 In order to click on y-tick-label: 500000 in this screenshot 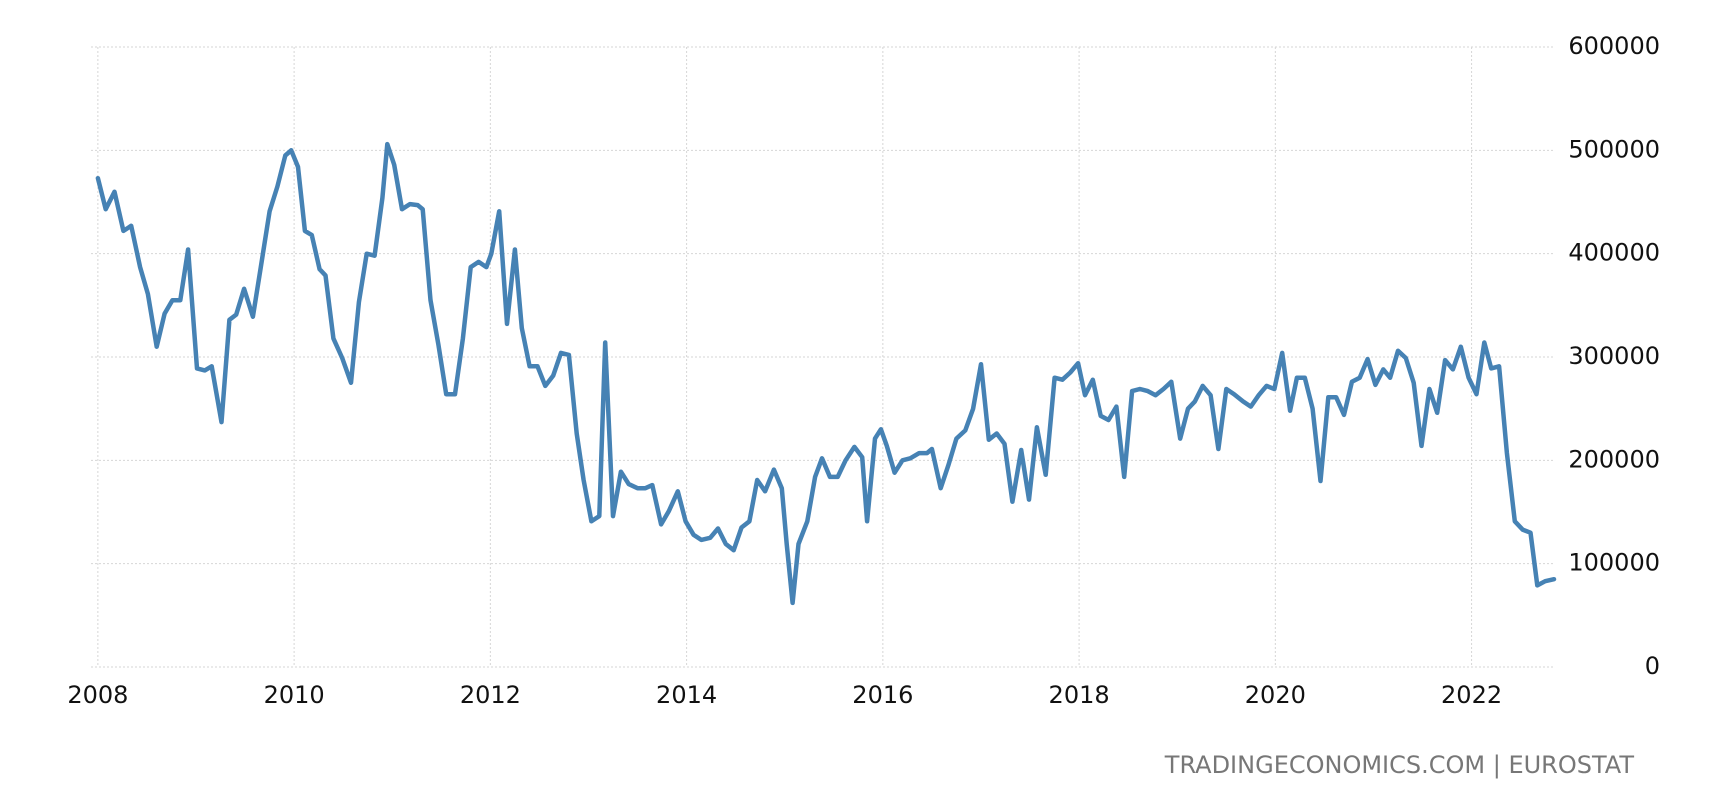, I will do `click(1614, 149)`.